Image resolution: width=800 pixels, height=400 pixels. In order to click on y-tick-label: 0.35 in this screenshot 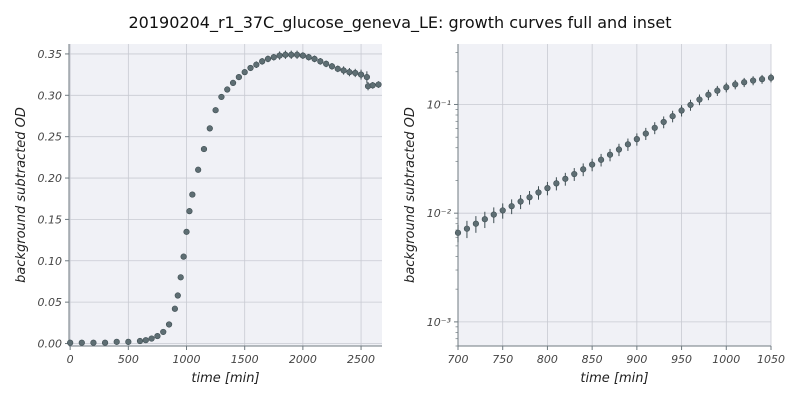, I will do `click(50, 54)`.